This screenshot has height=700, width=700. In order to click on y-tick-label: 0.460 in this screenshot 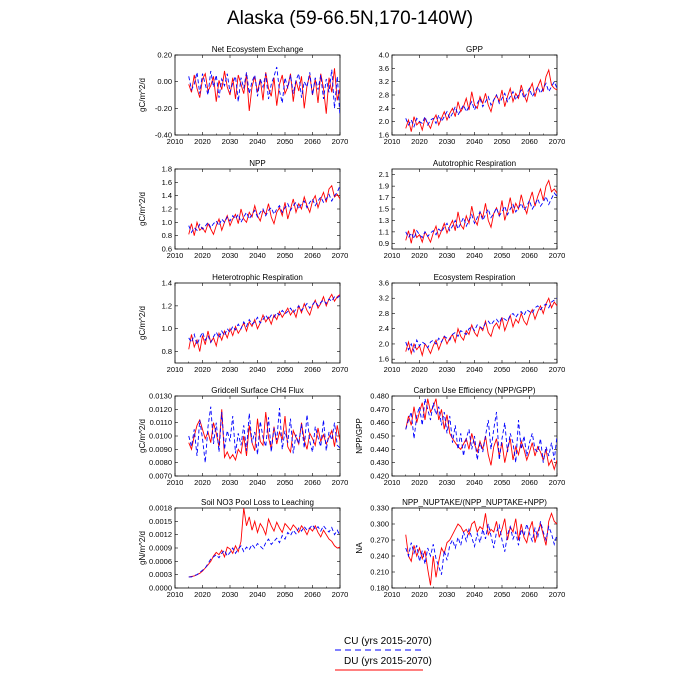, I will do `click(379, 422)`.